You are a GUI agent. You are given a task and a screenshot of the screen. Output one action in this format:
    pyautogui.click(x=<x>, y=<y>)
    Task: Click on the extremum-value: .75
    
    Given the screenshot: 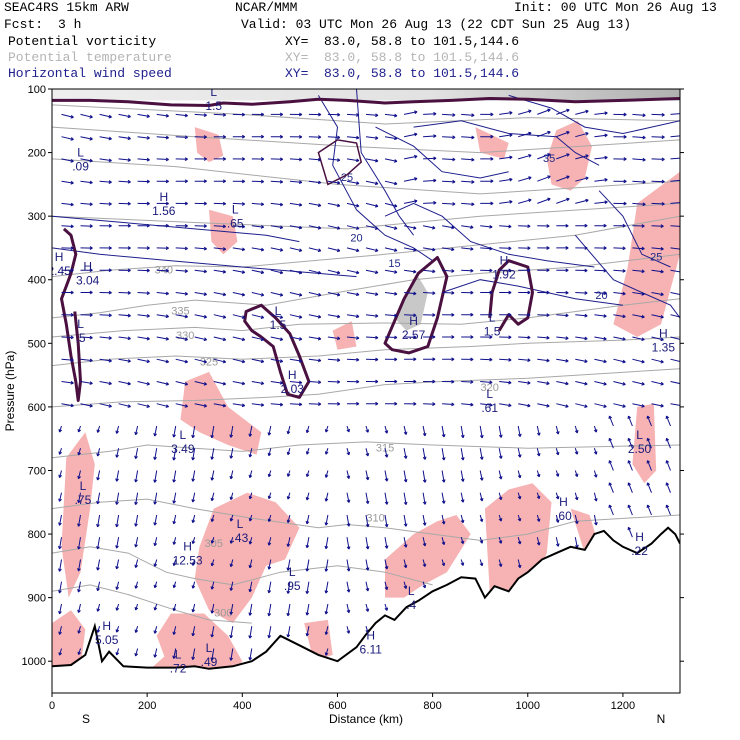 What is the action you would take?
    pyautogui.click(x=83, y=500)
    